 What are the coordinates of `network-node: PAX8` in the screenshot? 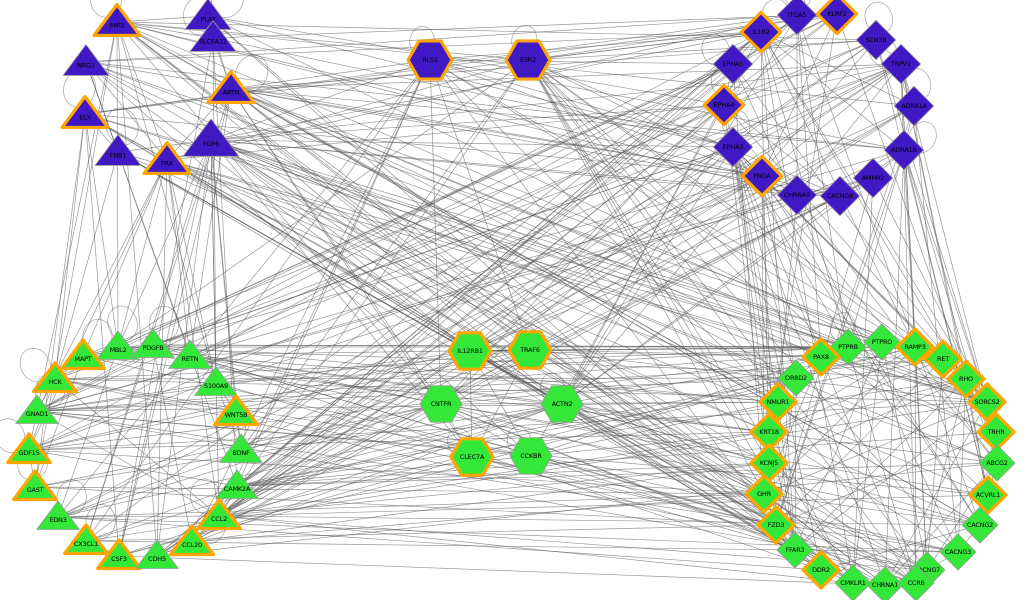 It's located at (821, 357).